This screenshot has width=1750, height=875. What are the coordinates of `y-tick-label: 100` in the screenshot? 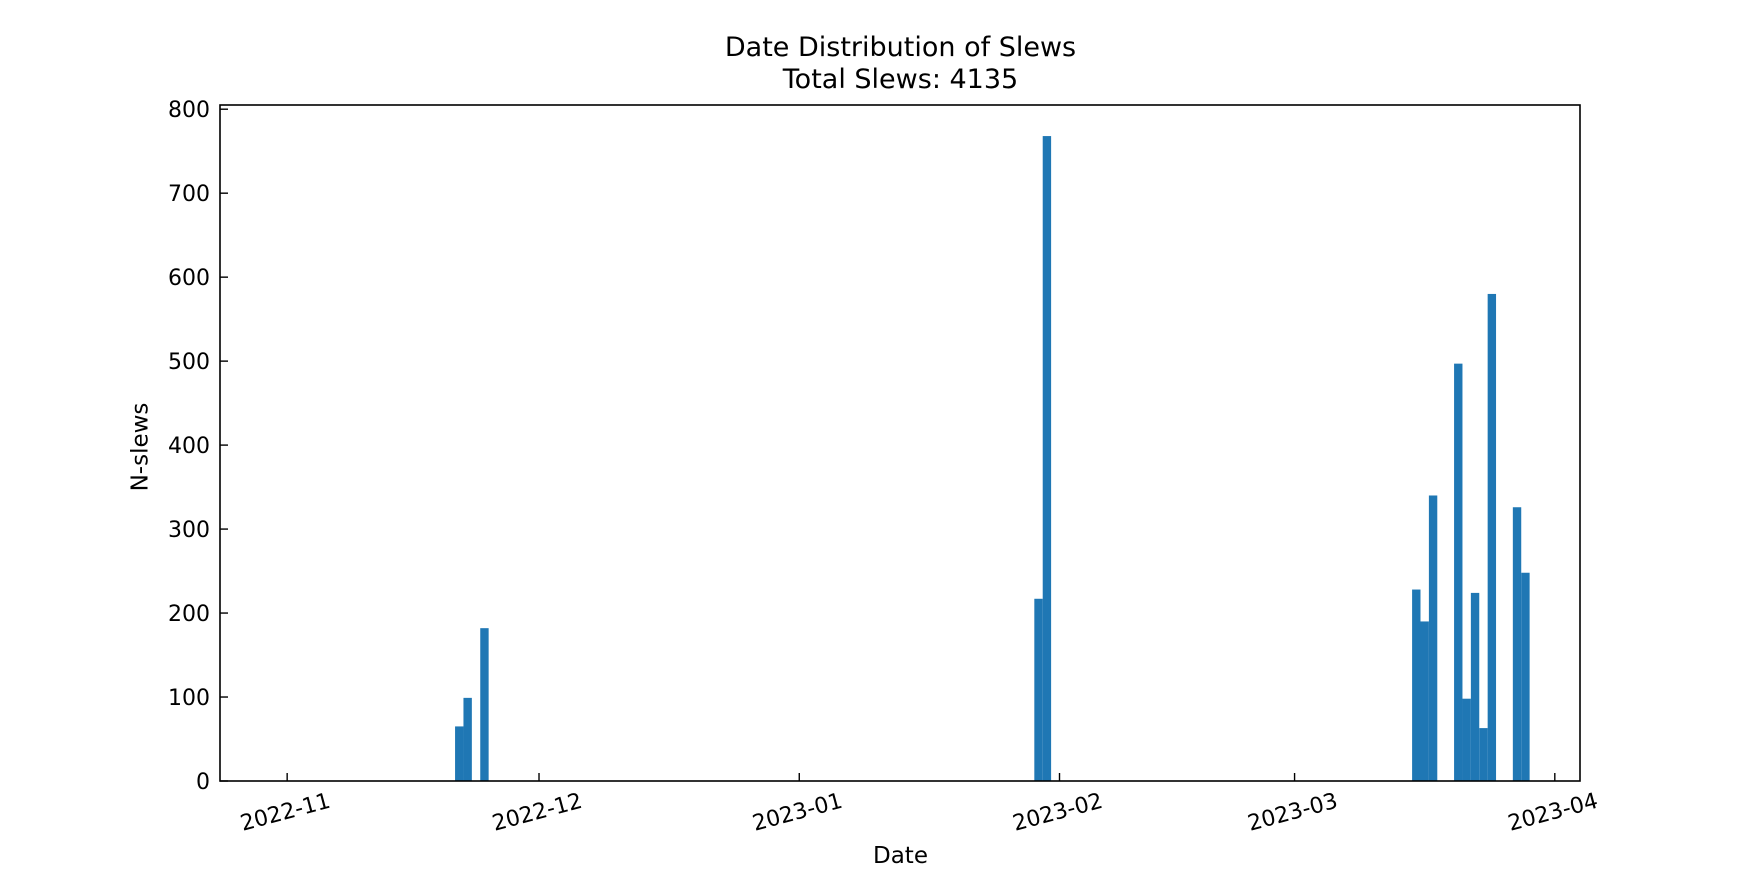 It's located at (189, 698).